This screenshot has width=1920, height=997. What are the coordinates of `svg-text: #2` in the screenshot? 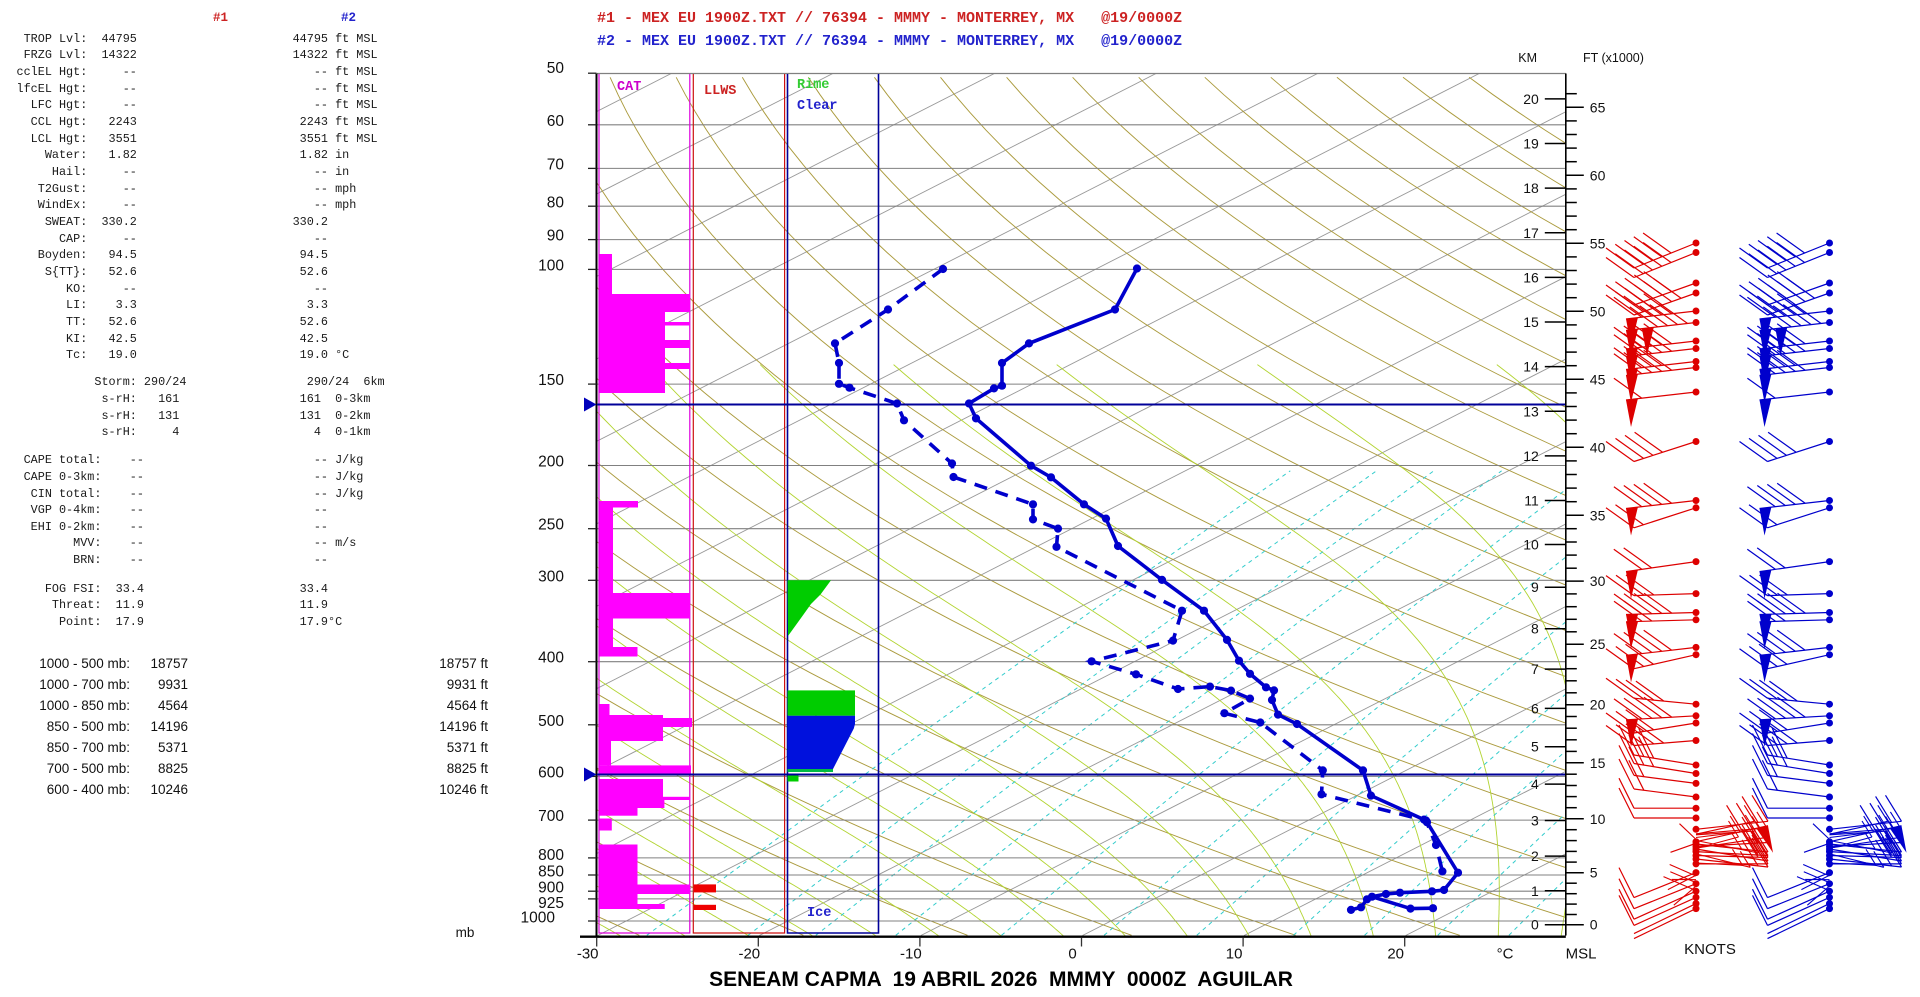 It's located at (348, 18).